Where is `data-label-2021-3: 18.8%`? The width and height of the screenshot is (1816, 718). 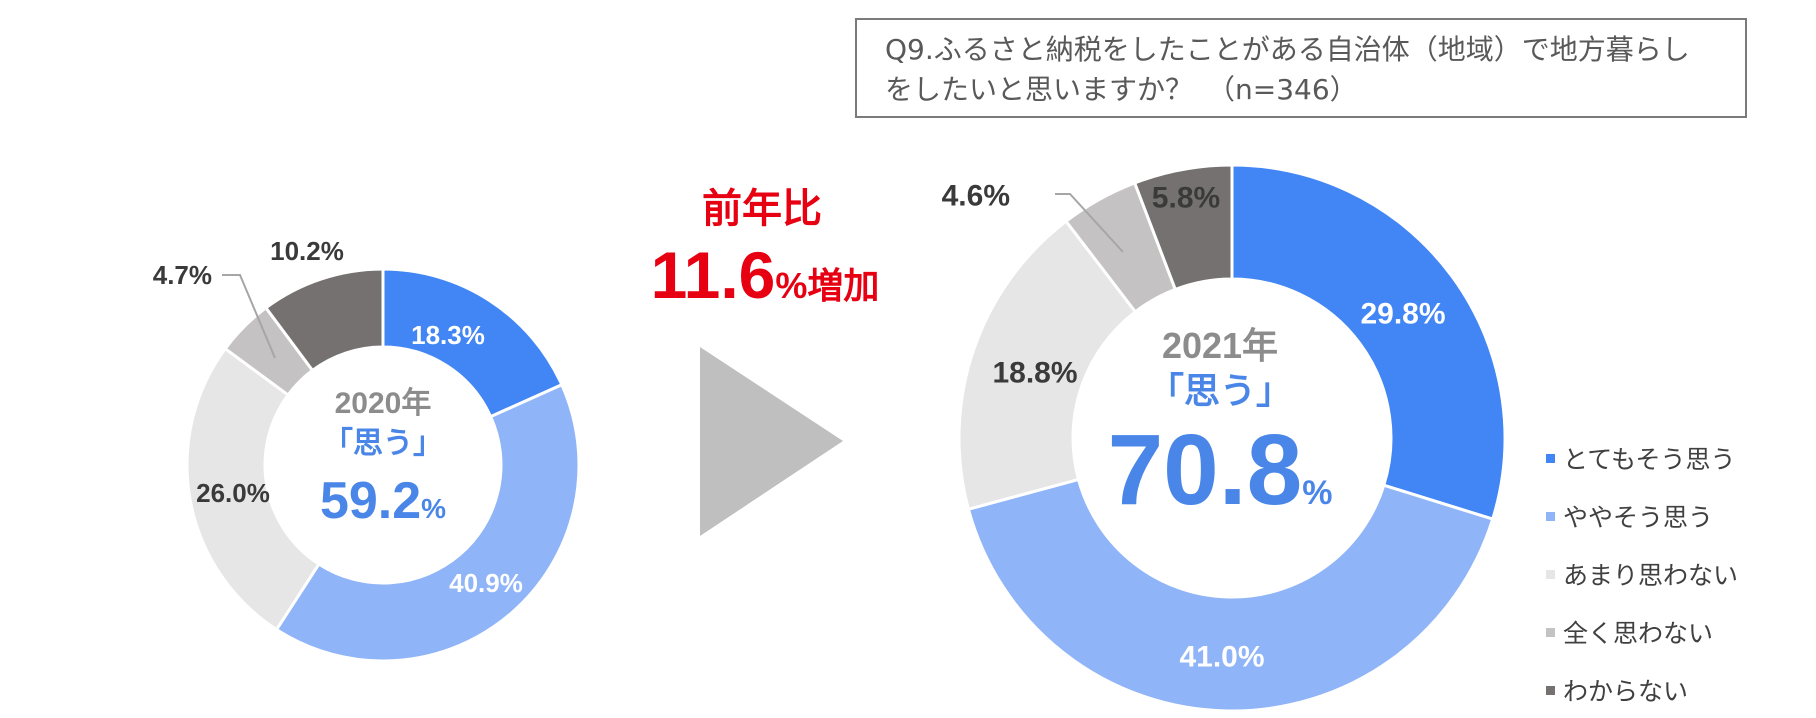
data-label-2021-3: 18.8% is located at coordinates (1034, 373).